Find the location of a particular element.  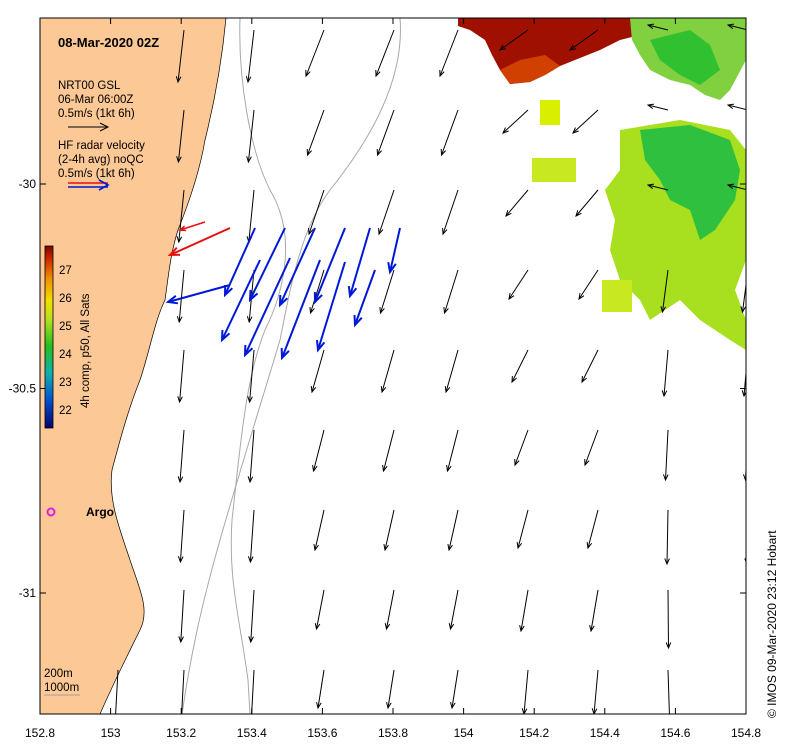

legend-radar-name: HF radar velocity is located at coordinates (101, 146).